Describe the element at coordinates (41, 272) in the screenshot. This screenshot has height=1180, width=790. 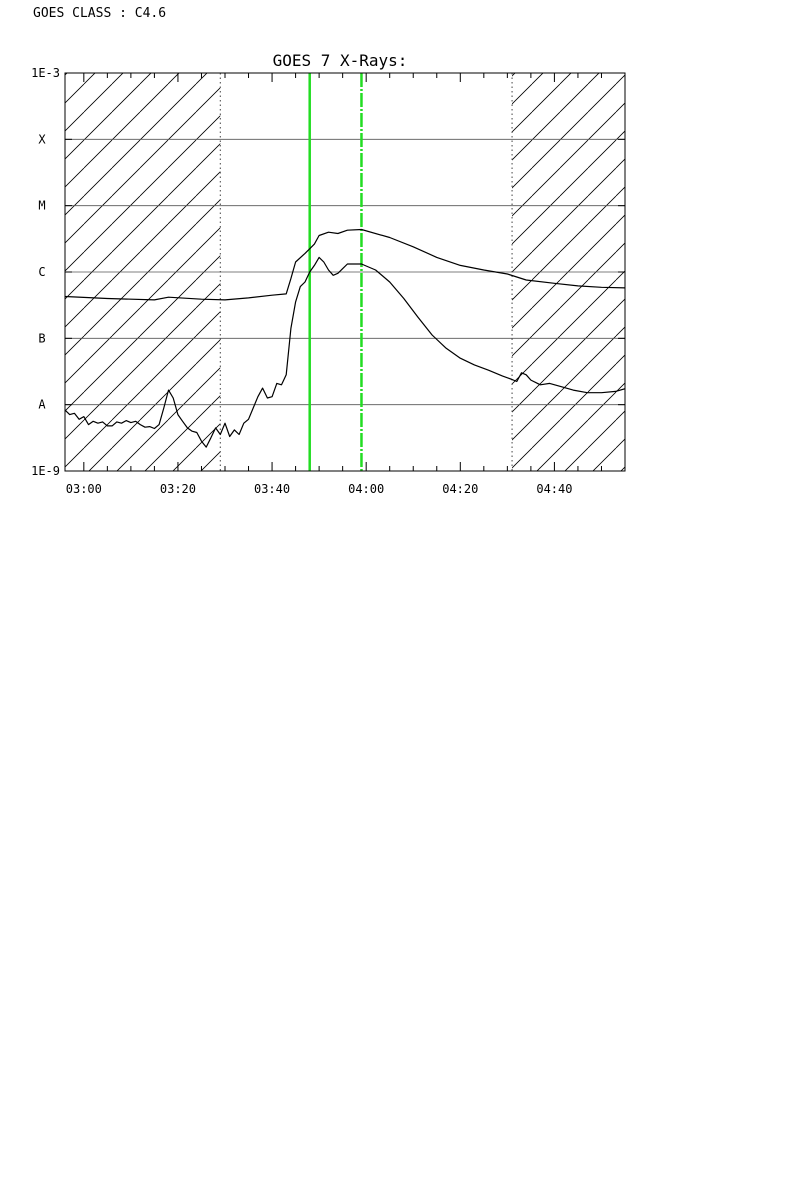
I see `y-tick-label: C` at that location.